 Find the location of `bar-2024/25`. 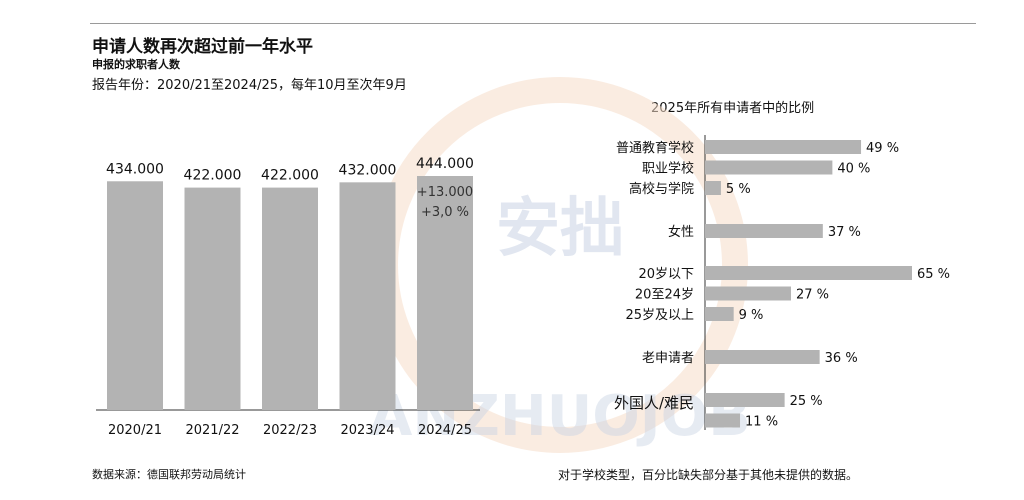

bar-2024/25 is located at coordinates (445, 293).